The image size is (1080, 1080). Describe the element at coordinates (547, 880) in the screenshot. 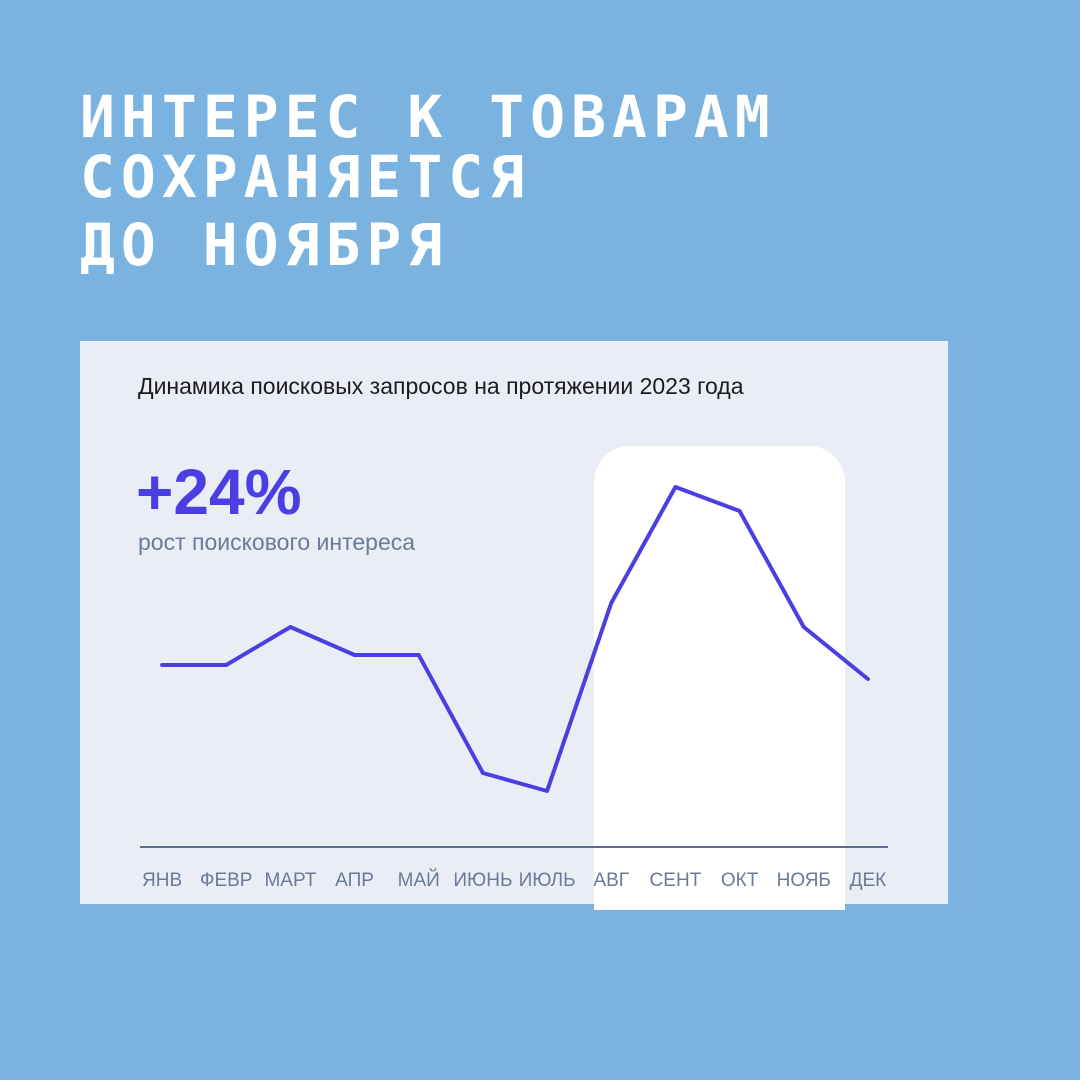

I see `x-tick-label: ИЮЛЬ` at that location.